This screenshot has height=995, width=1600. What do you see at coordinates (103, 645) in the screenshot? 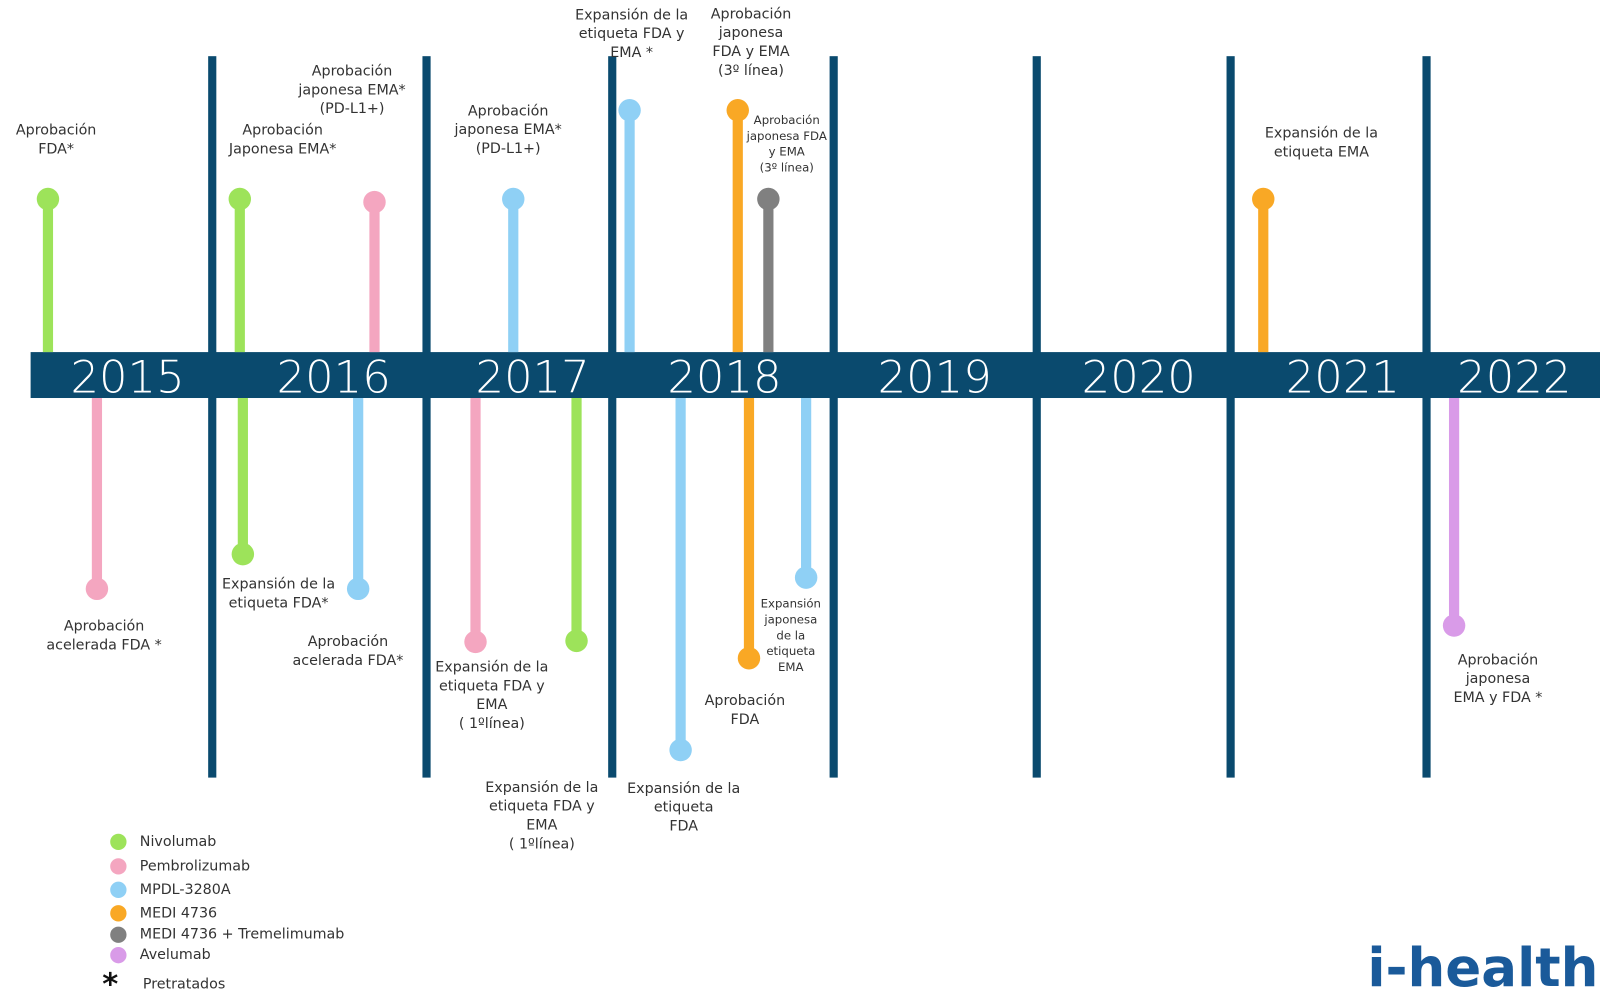
I see `event-label: acelerada FDA *` at bounding box center [103, 645].